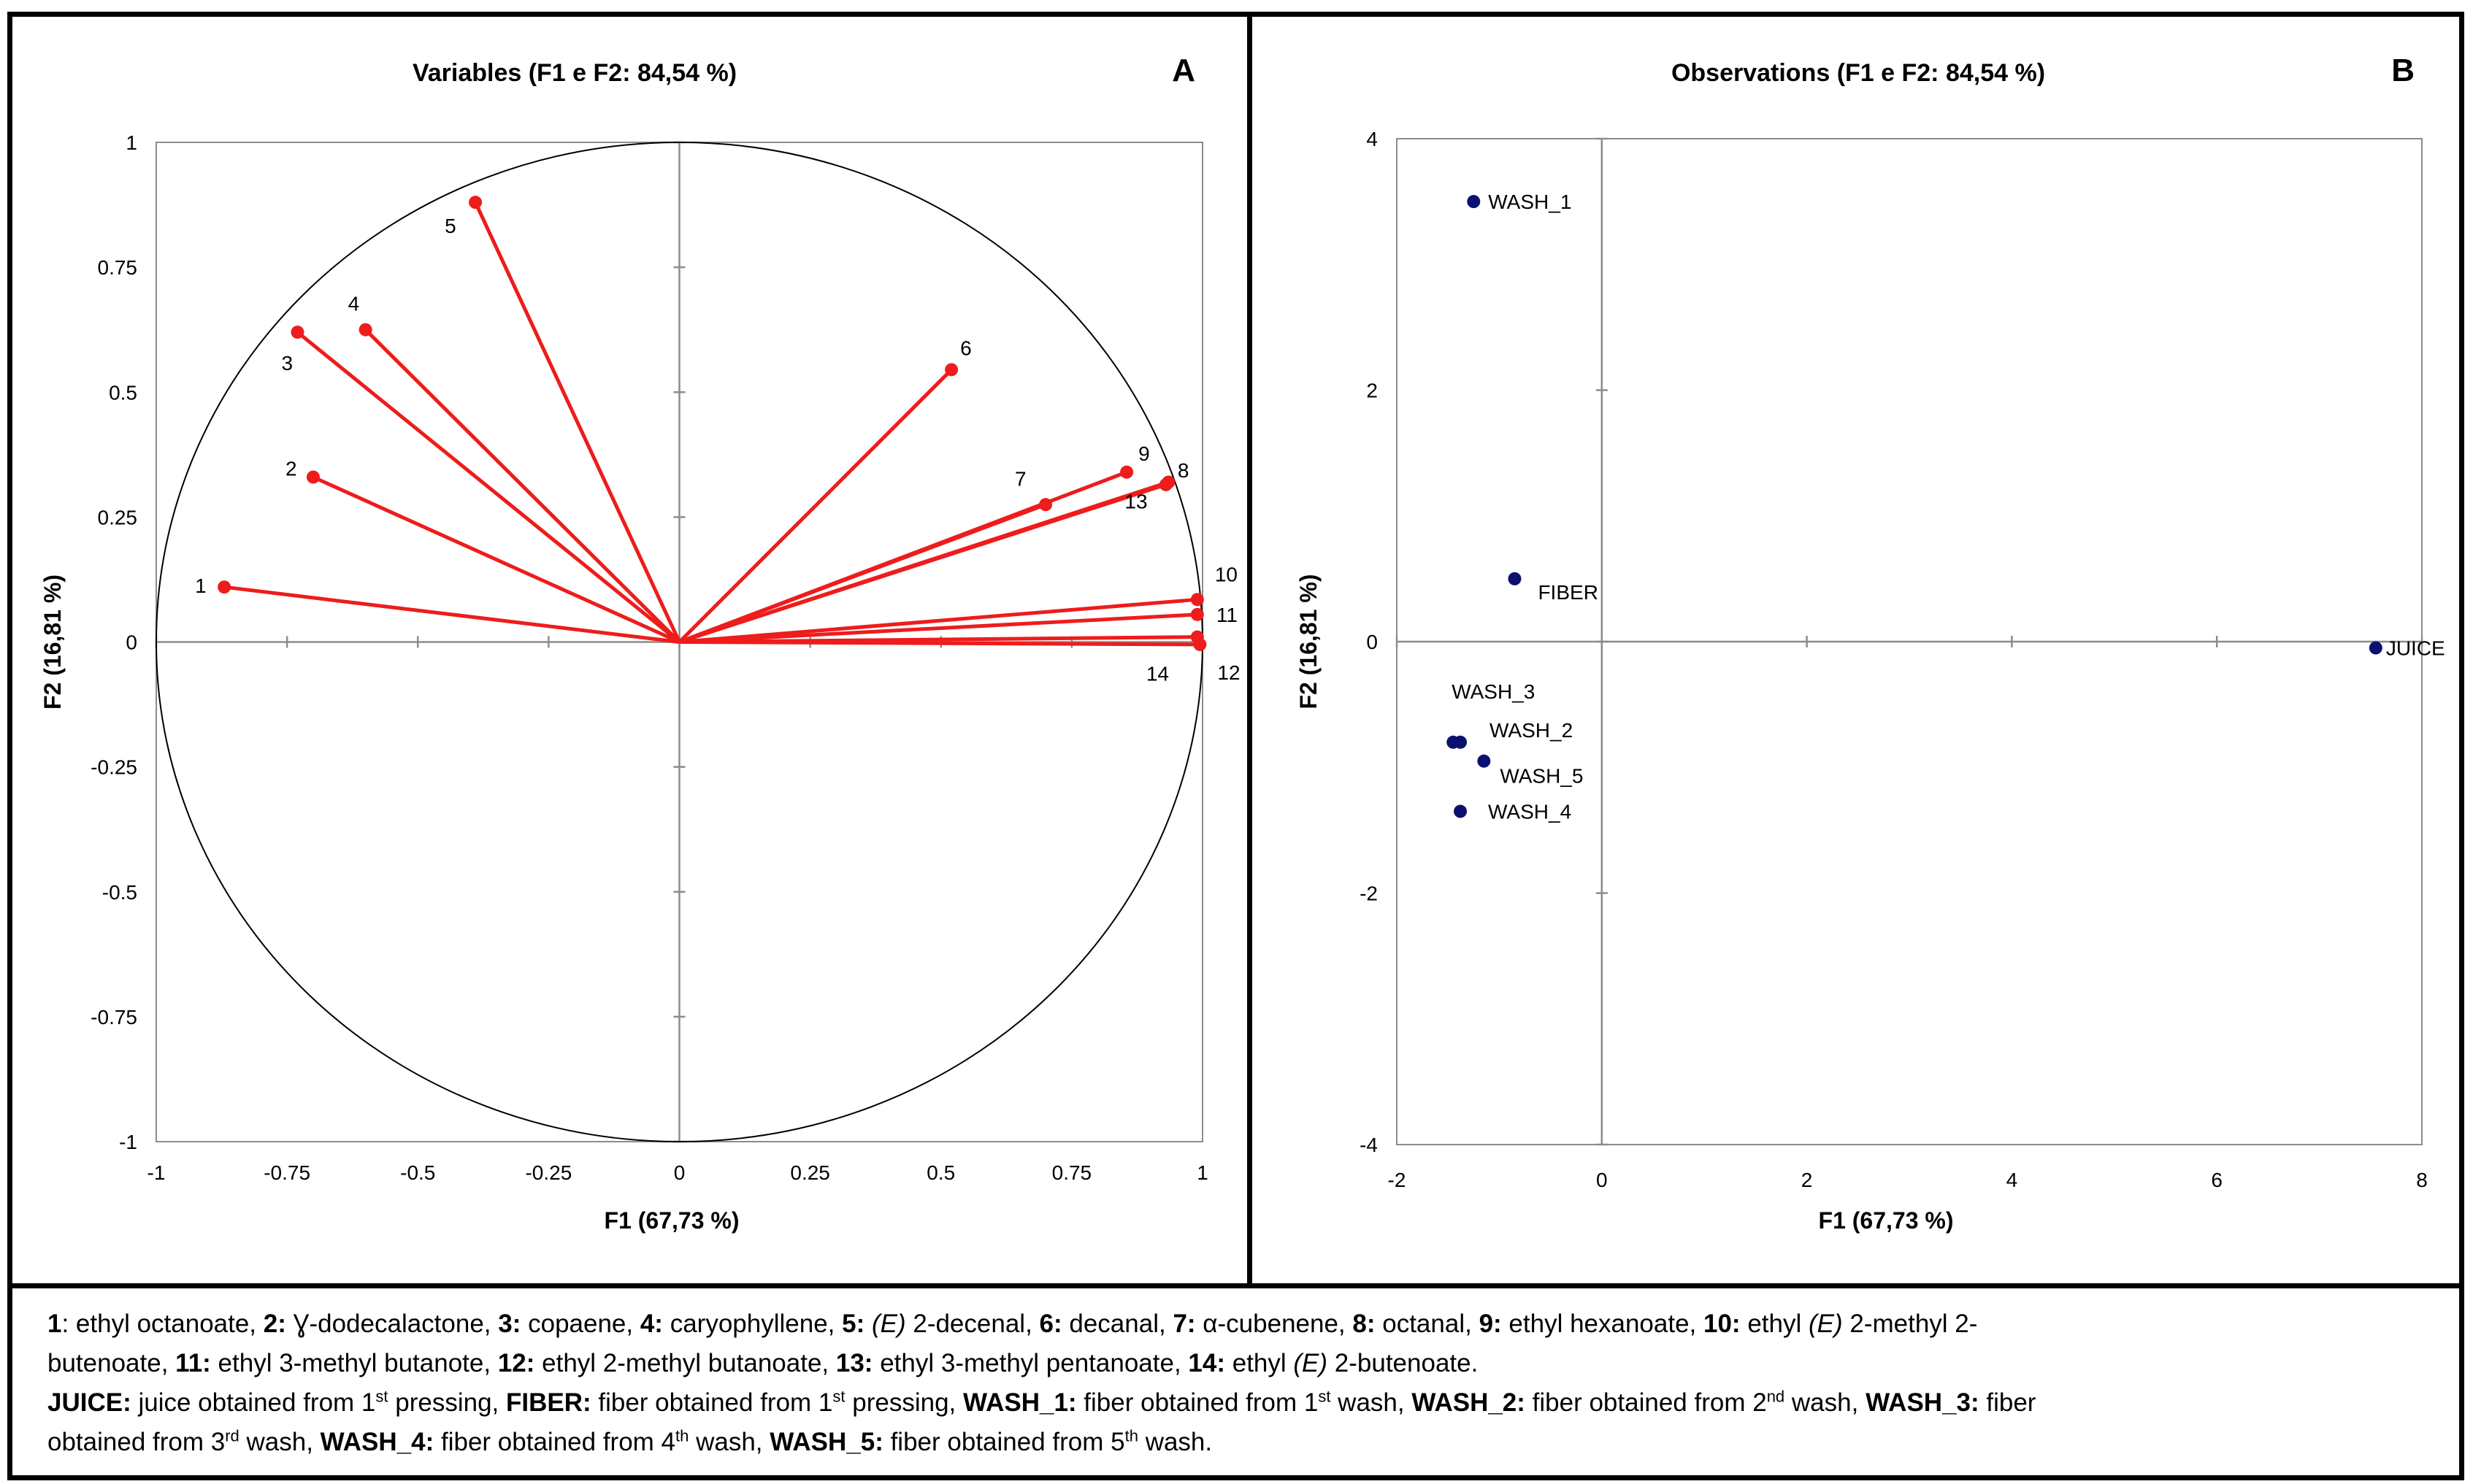 This screenshot has width=2473, height=1484. I want to click on observation-label: WASH_4, so click(1529, 812).